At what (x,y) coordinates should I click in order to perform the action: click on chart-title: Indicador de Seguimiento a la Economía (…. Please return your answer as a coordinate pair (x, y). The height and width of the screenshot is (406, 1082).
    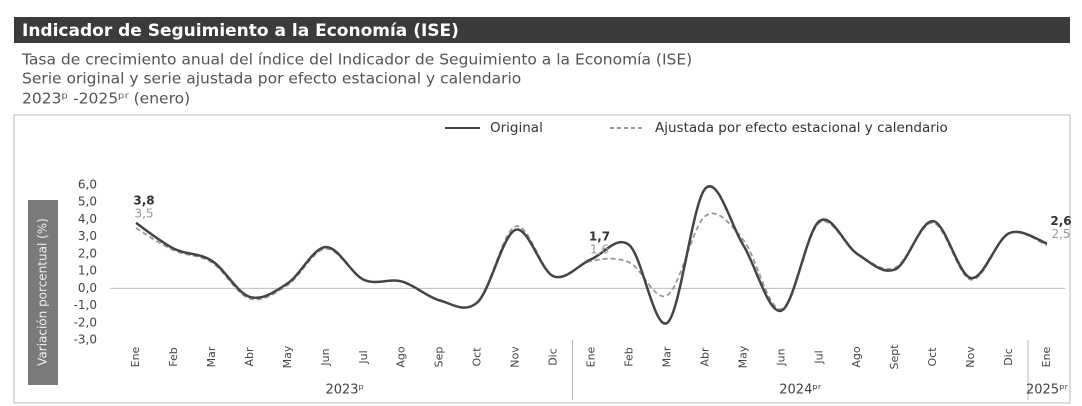
    Looking at the image, I should click on (240, 31).